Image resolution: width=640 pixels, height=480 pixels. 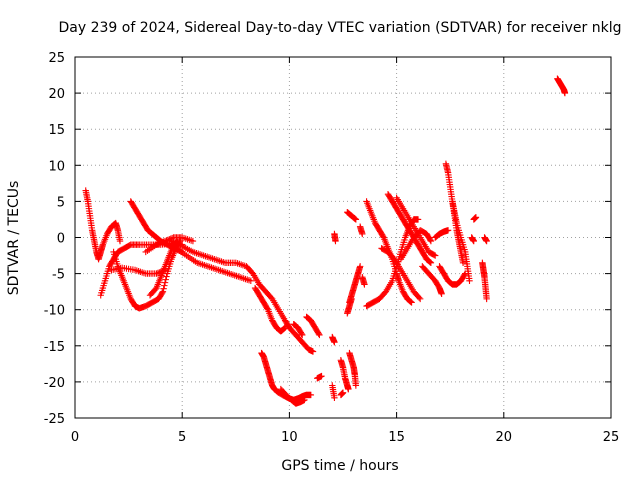 What do you see at coordinates (54, 311) in the screenshot?
I see `y-tick-label: -10` at bounding box center [54, 311].